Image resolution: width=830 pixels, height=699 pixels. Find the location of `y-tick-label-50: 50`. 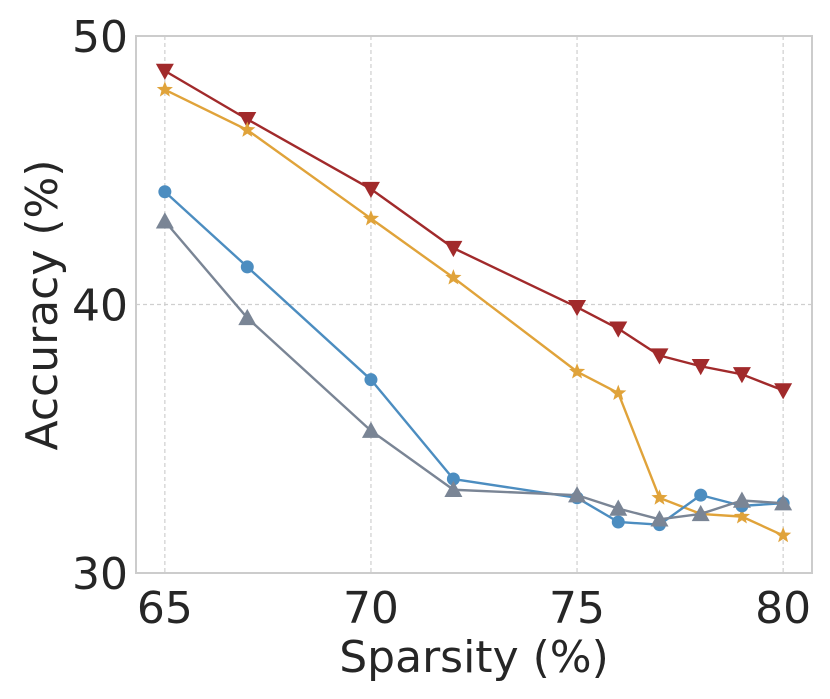

y-tick-label-50: 50 is located at coordinates (100, 37).